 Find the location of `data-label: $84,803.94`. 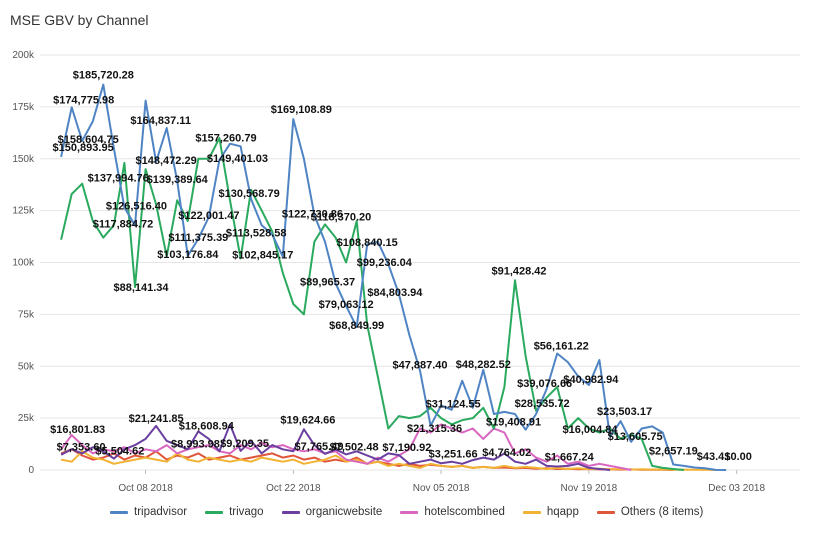

data-label: $84,803.94 is located at coordinates (395, 293).